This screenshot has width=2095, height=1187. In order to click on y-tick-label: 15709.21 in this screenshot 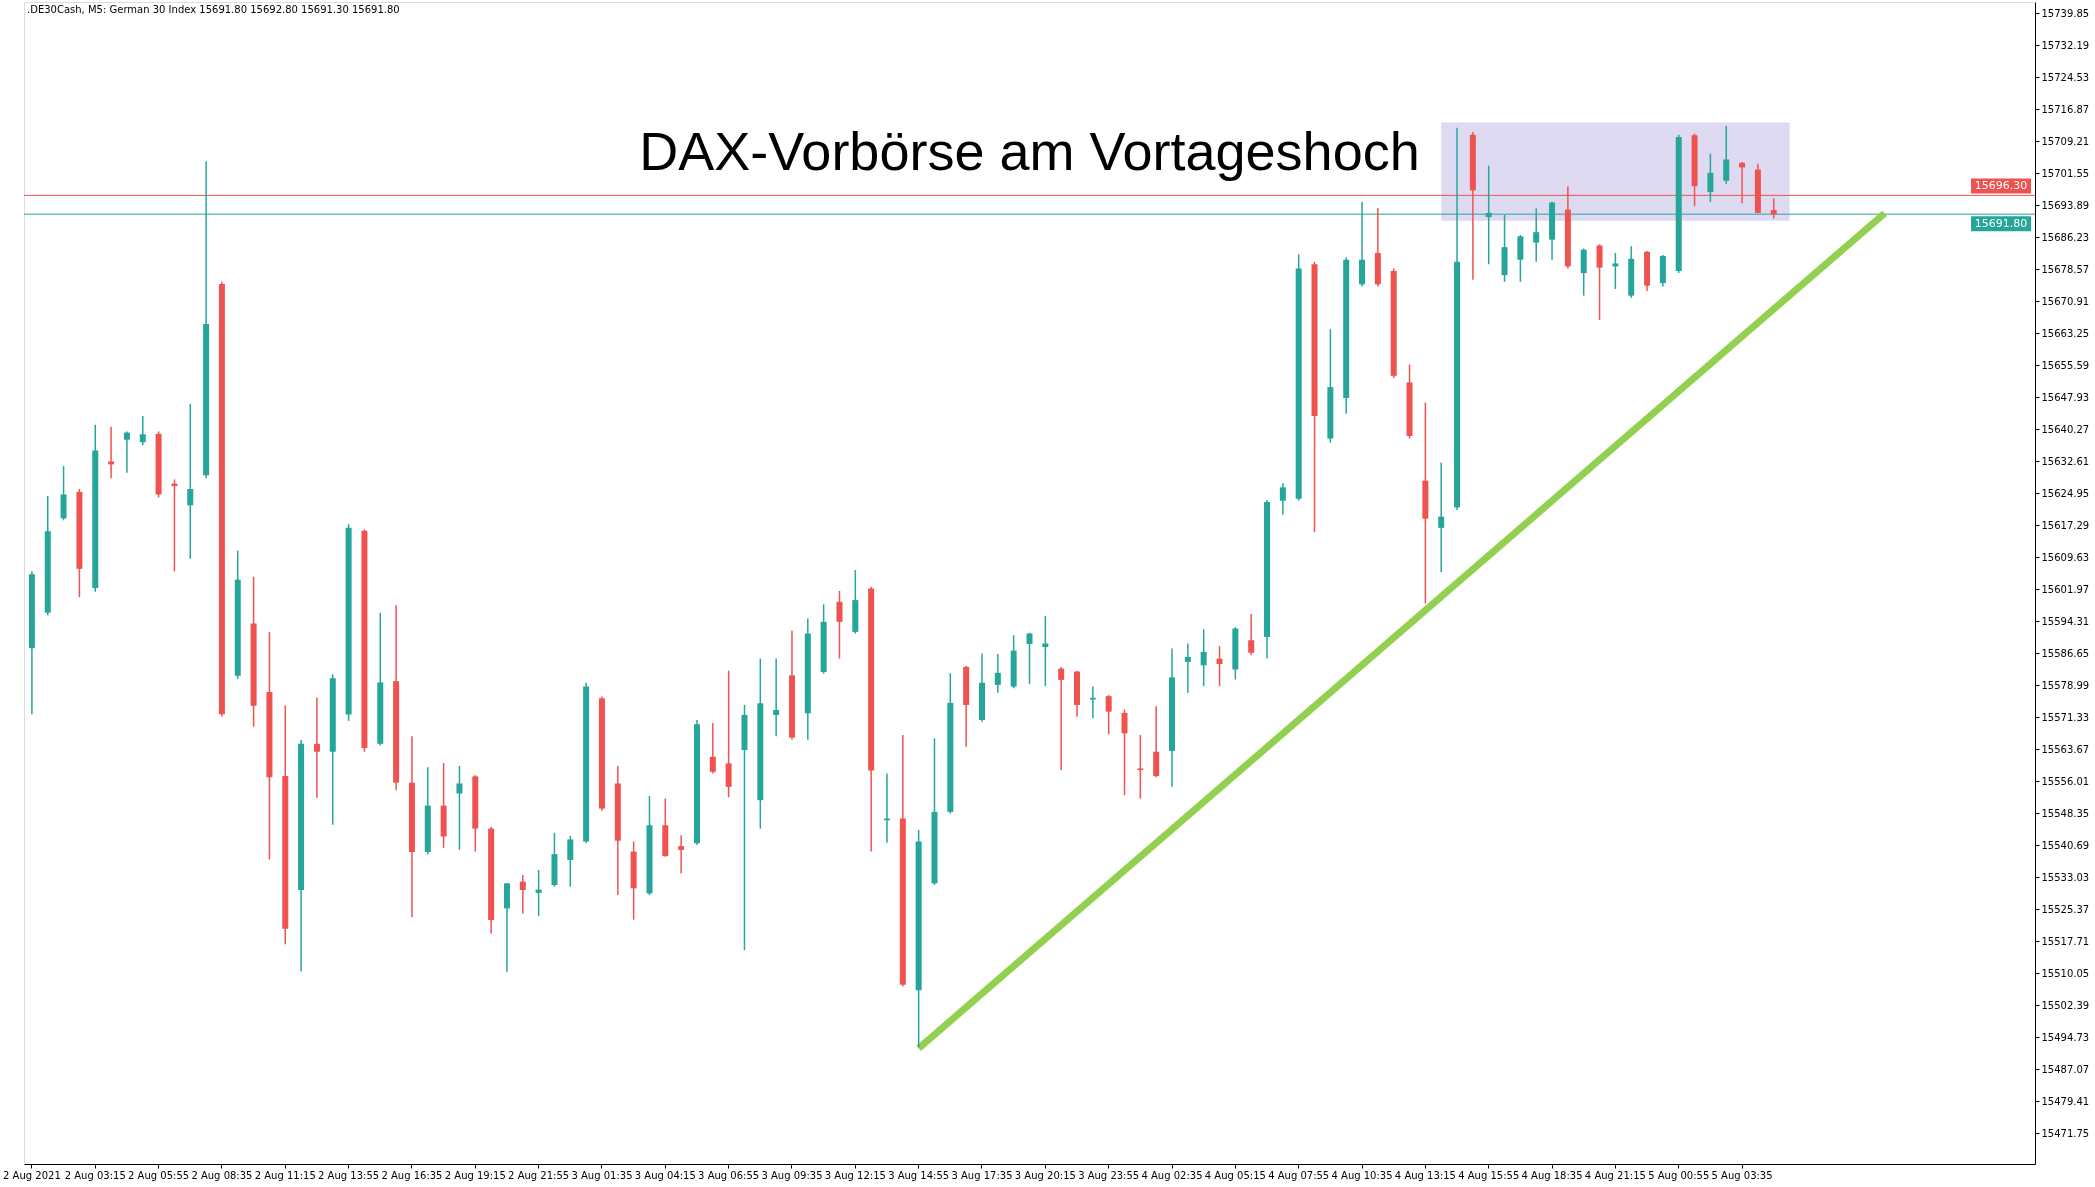, I will do `click(2065, 141)`.